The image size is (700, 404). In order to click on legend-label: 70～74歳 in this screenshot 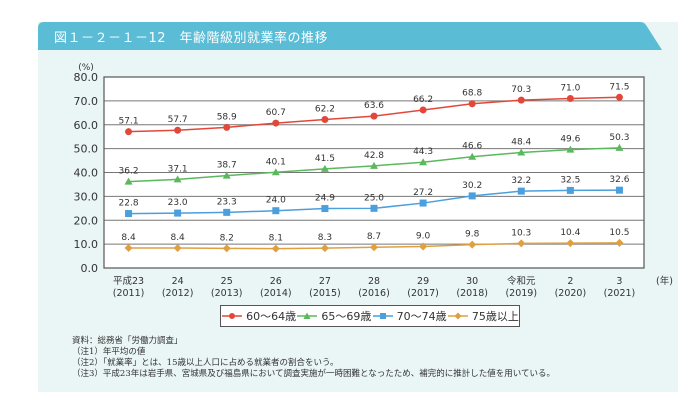, I will do `click(421, 316)`.